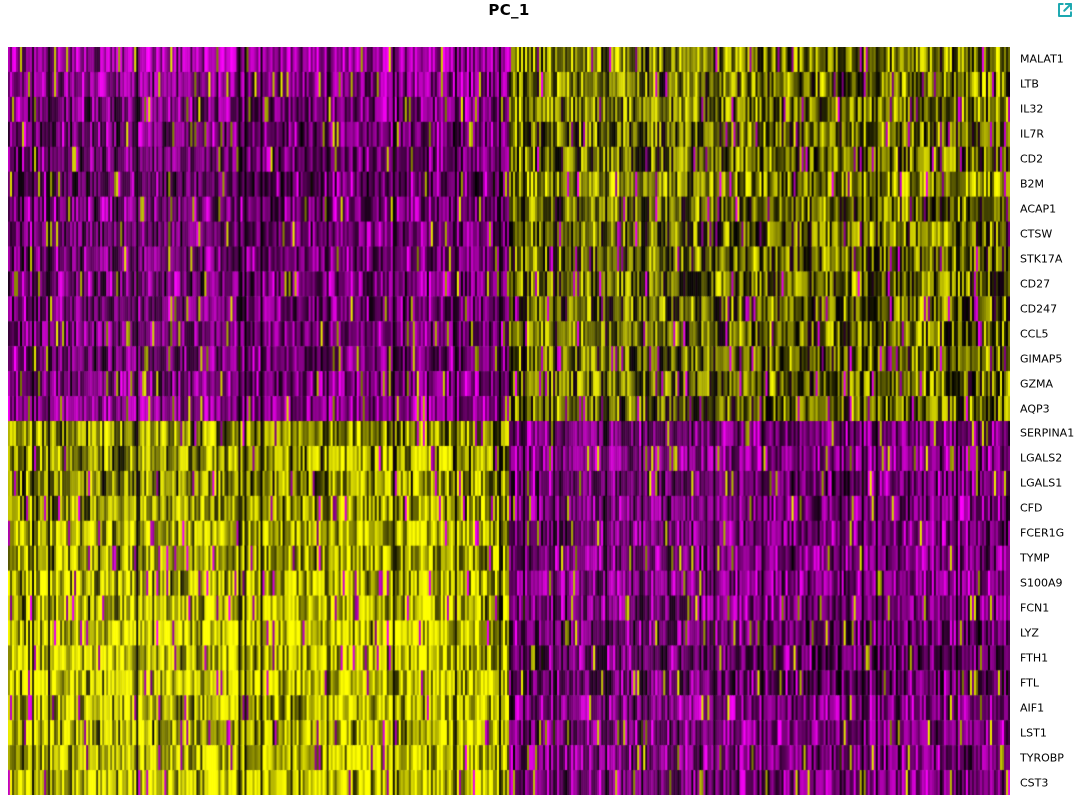 Image resolution: width=1080 pixels, height=803 pixels. Describe the element at coordinates (1034, 658) in the screenshot. I see `gene-label: FTH1` at that location.